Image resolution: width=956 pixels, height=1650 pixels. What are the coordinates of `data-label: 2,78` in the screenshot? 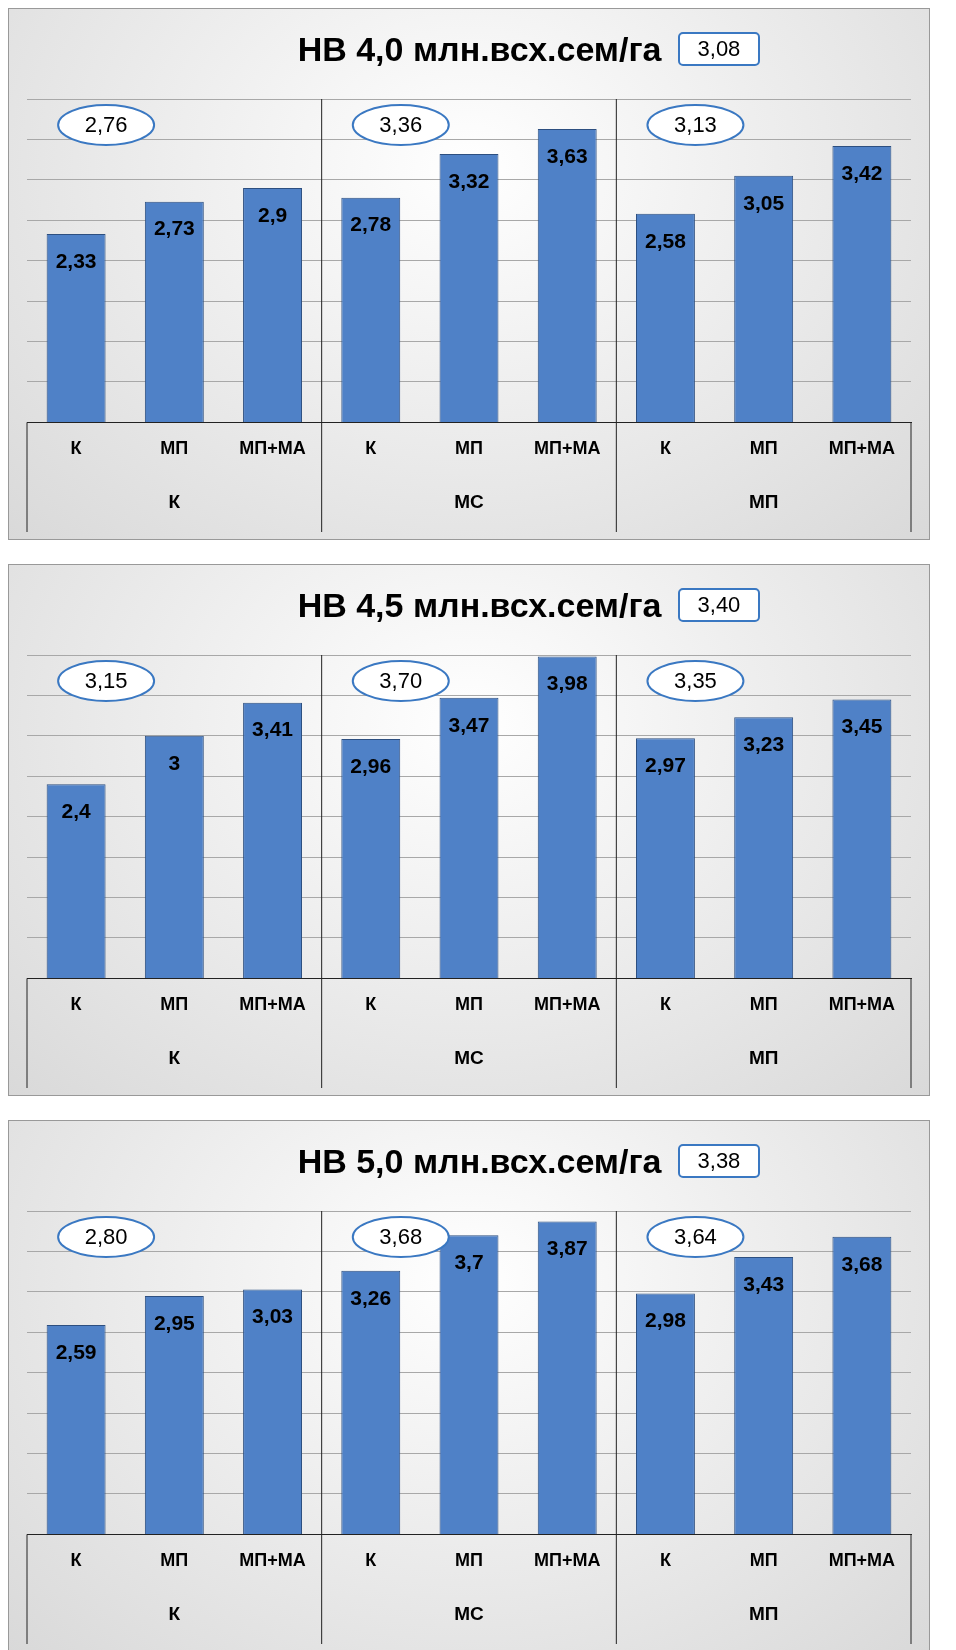 It's located at (371, 224).